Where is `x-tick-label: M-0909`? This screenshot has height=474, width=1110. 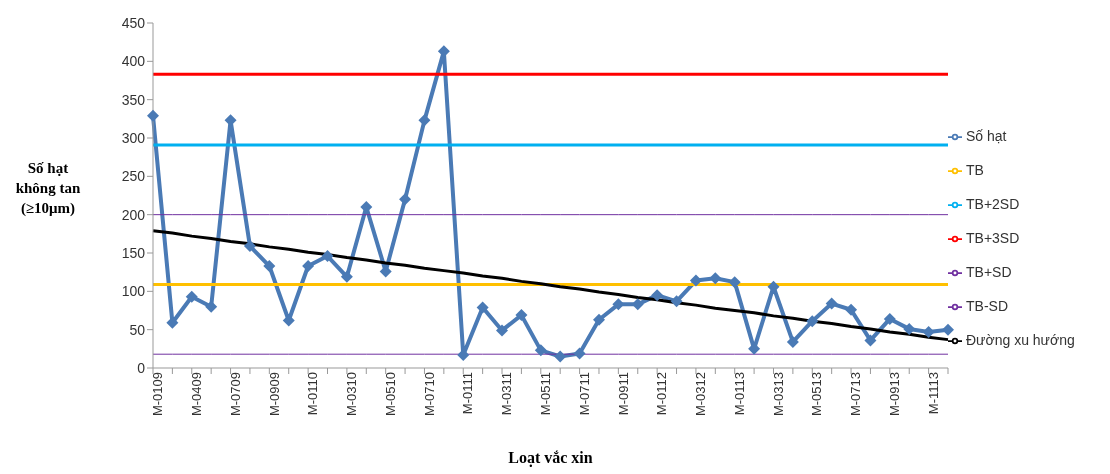
x-tick-label: M-0909 is located at coordinates (274, 394).